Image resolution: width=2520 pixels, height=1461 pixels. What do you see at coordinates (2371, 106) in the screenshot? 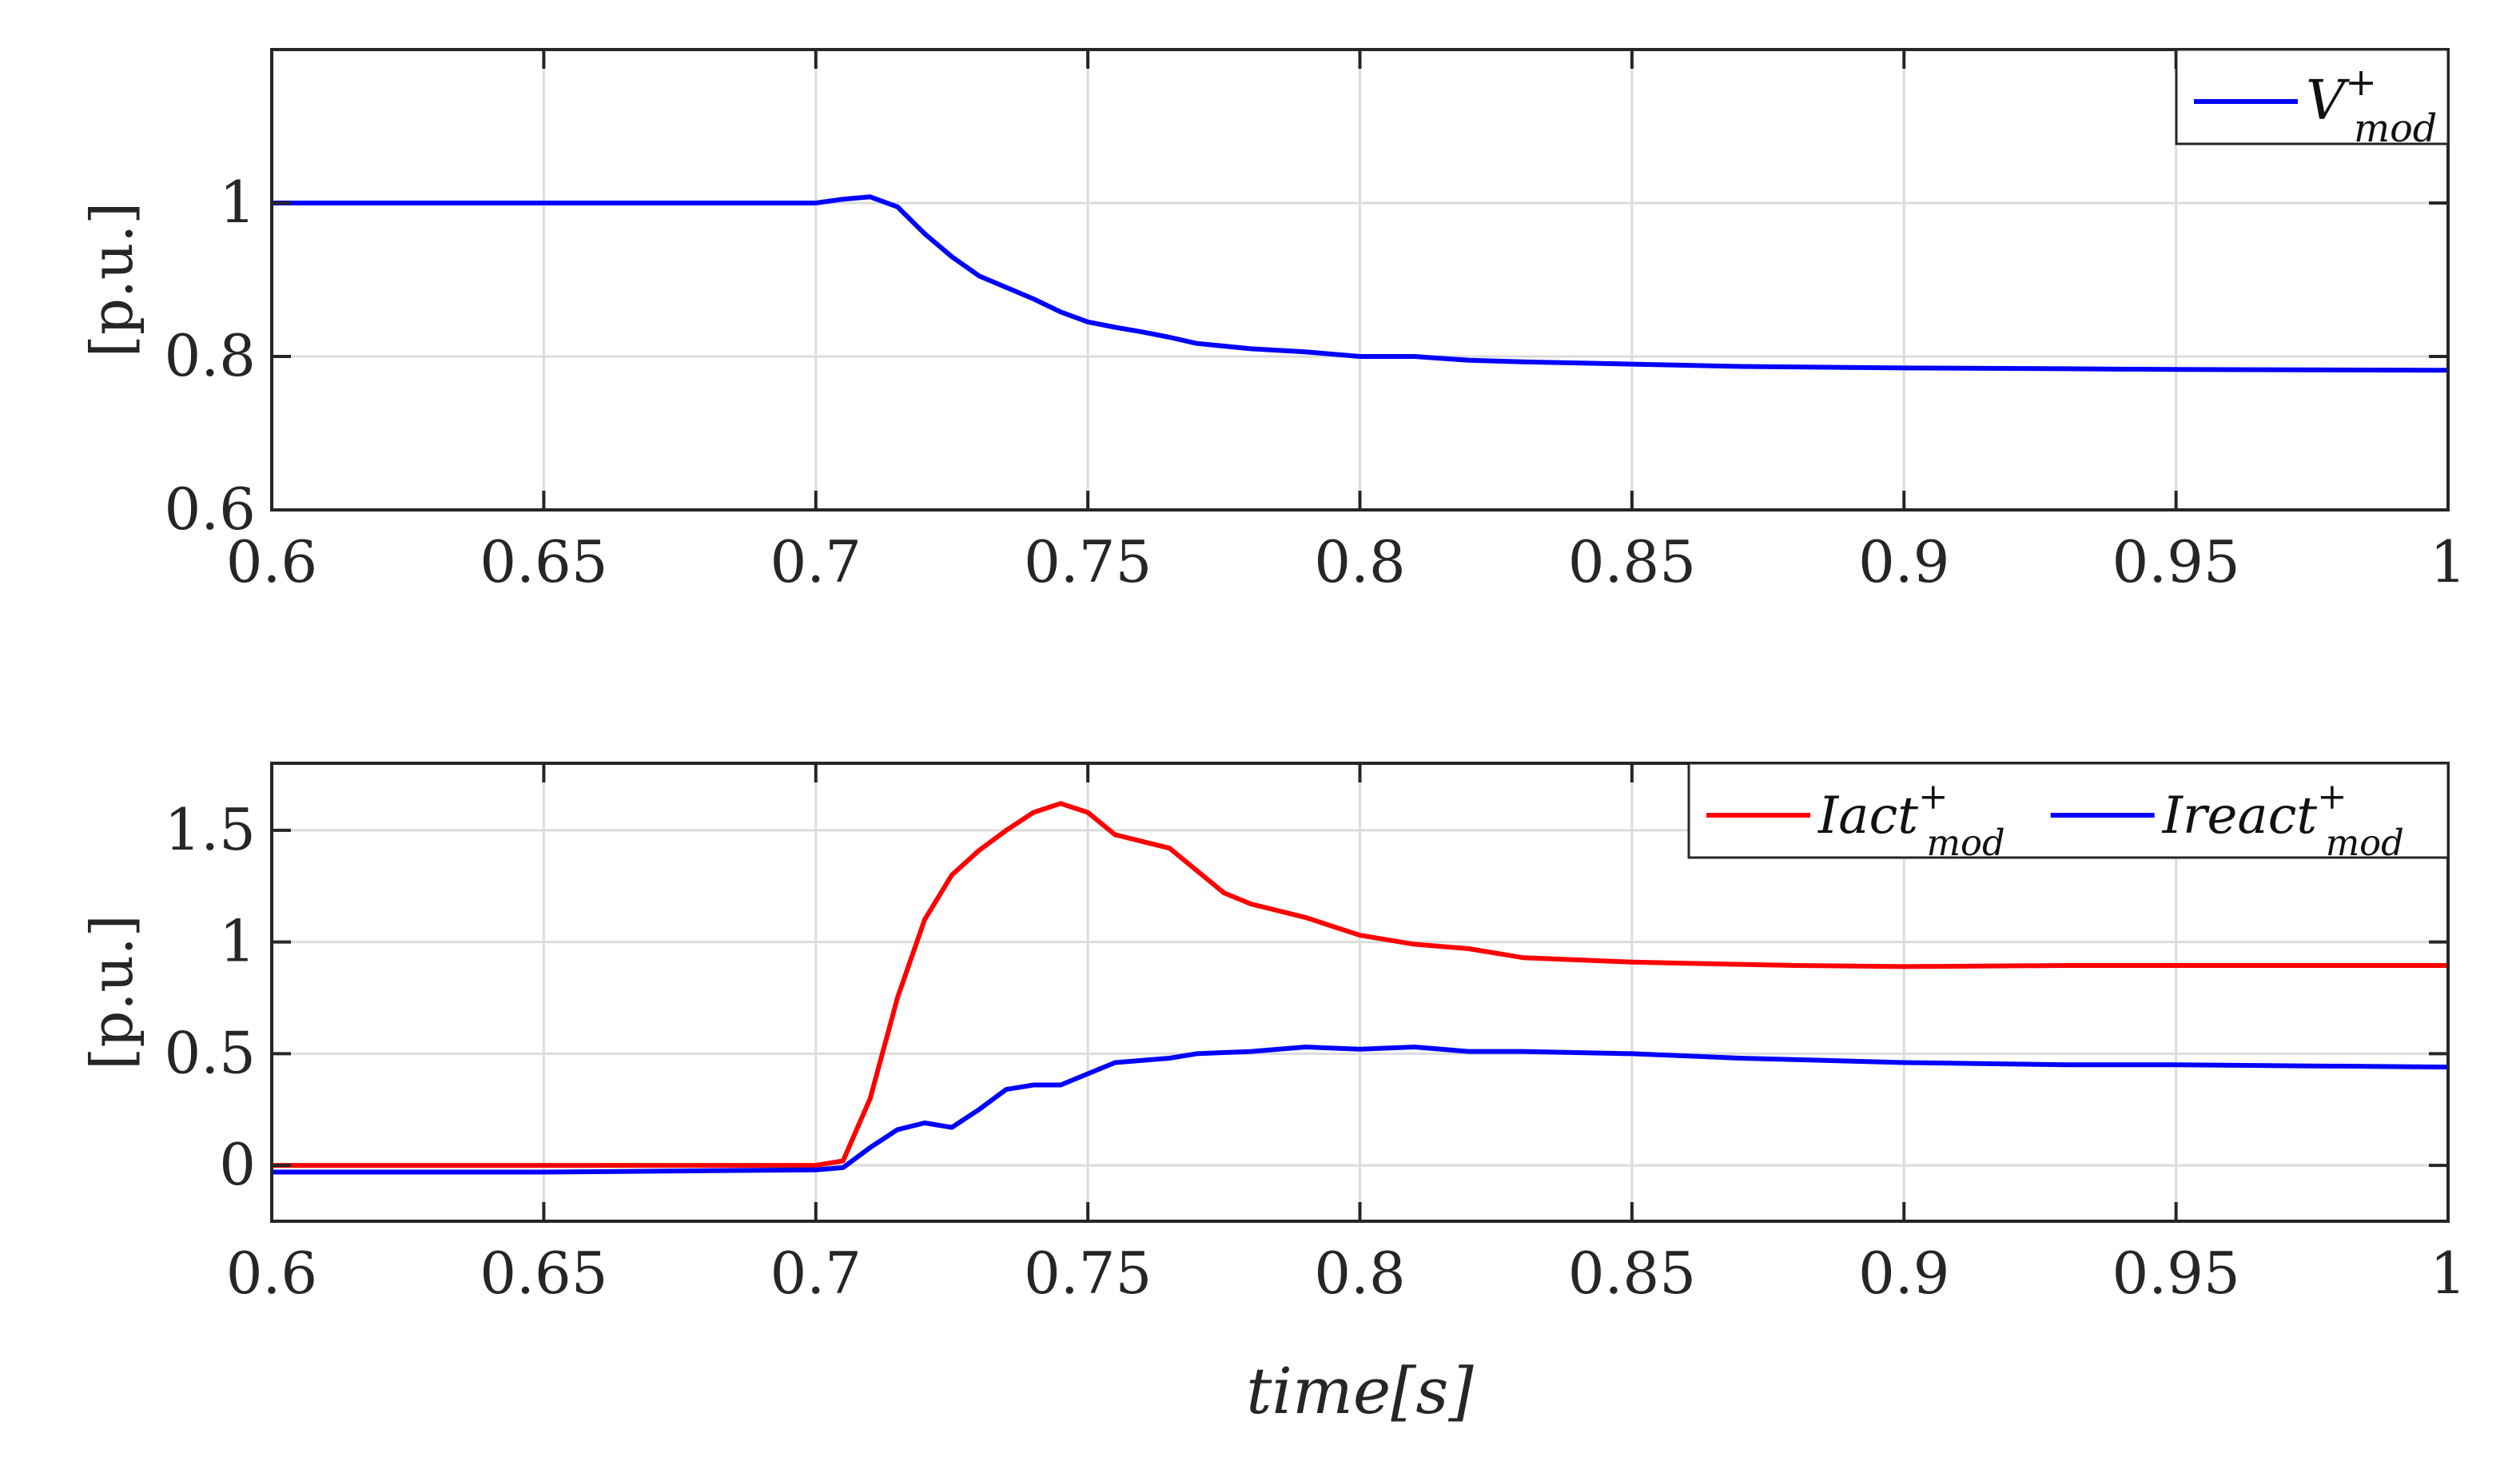
I see `legend-label-v: V+ mod` at bounding box center [2371, 106].